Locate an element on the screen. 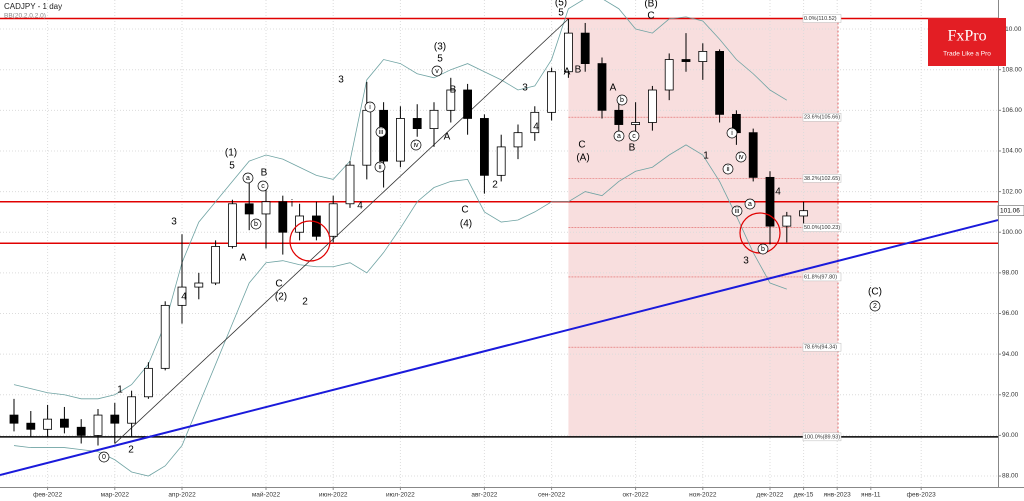  fib-label: 50.0%(100.23) is located at coordinates (822, 228).